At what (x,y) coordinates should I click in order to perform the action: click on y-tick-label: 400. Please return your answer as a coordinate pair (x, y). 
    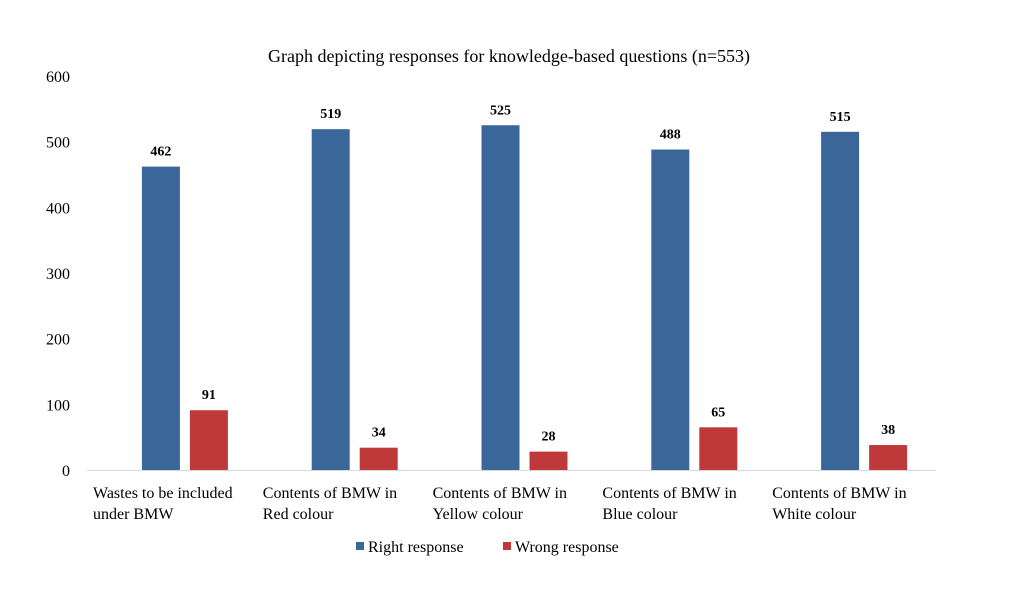
    Looking at the image, I should click on (58, 208).